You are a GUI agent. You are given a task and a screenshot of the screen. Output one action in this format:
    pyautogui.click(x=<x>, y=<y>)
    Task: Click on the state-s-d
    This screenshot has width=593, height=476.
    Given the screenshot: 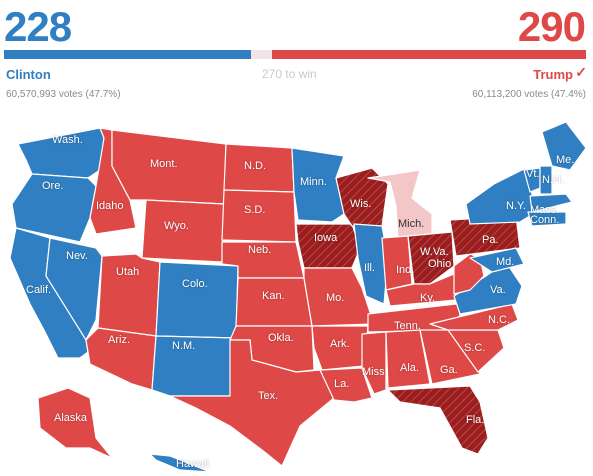 What is the action you would take?
    pyautogui.click(x=259, y=216)
    